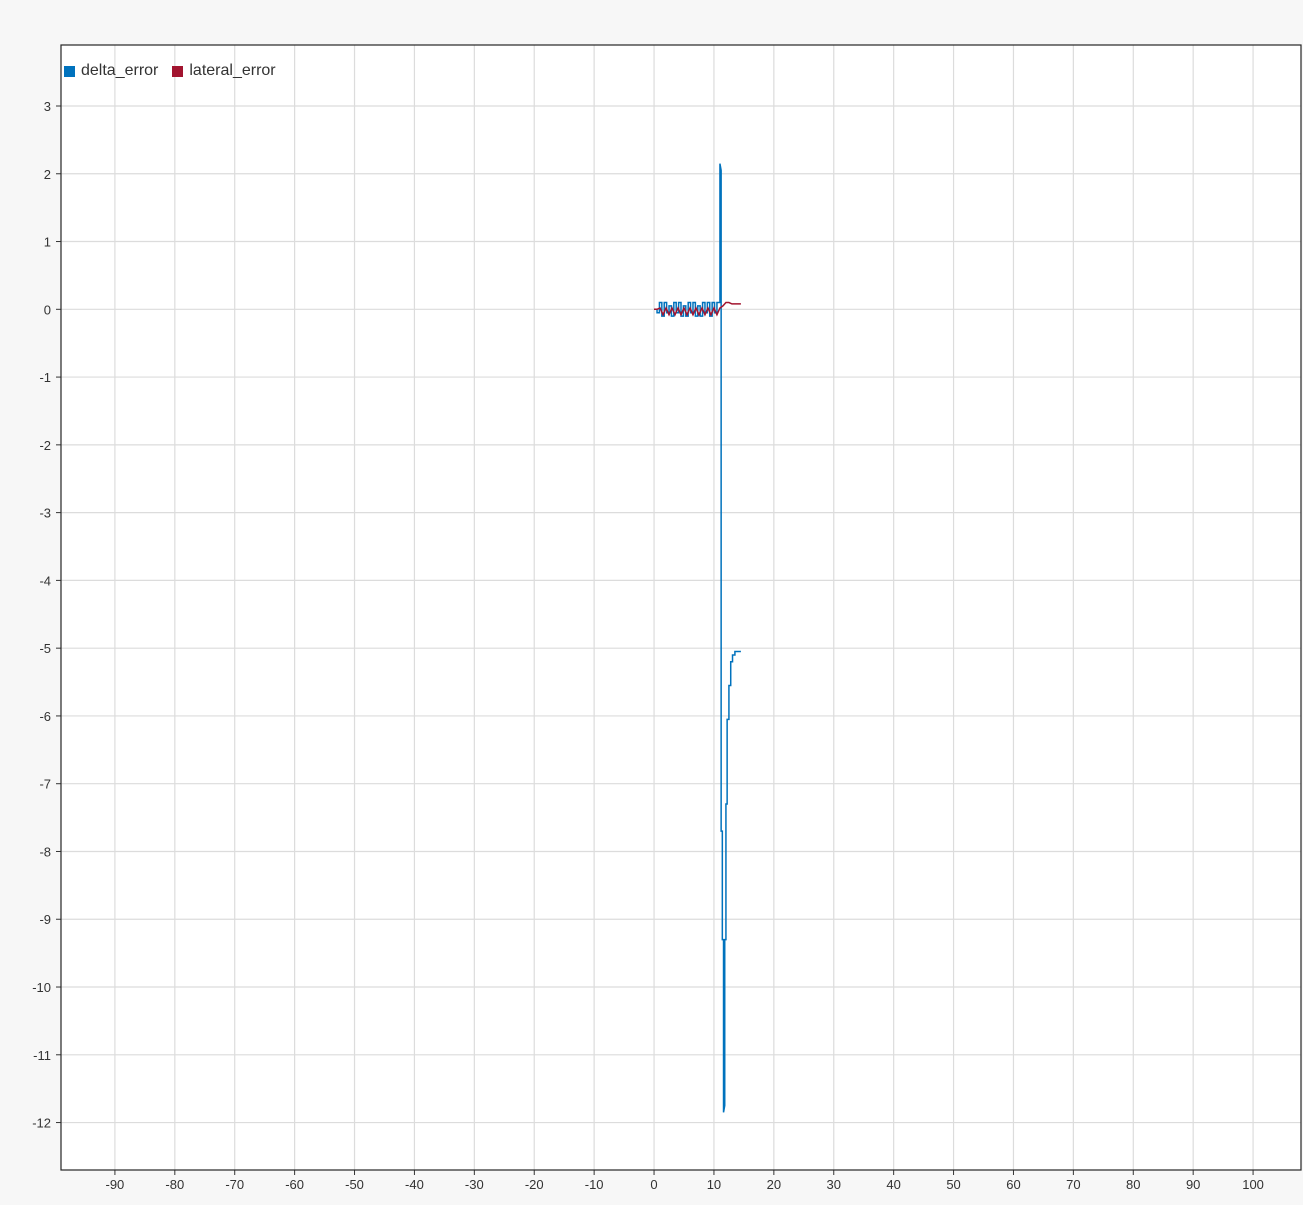 Image resolution: width=1303 pixels, height=1205 pixels. What do you see at coordinates (42, 1055) in the screenshot?
I see `y-tick-label: -11` at bounding box center [42, 1055].